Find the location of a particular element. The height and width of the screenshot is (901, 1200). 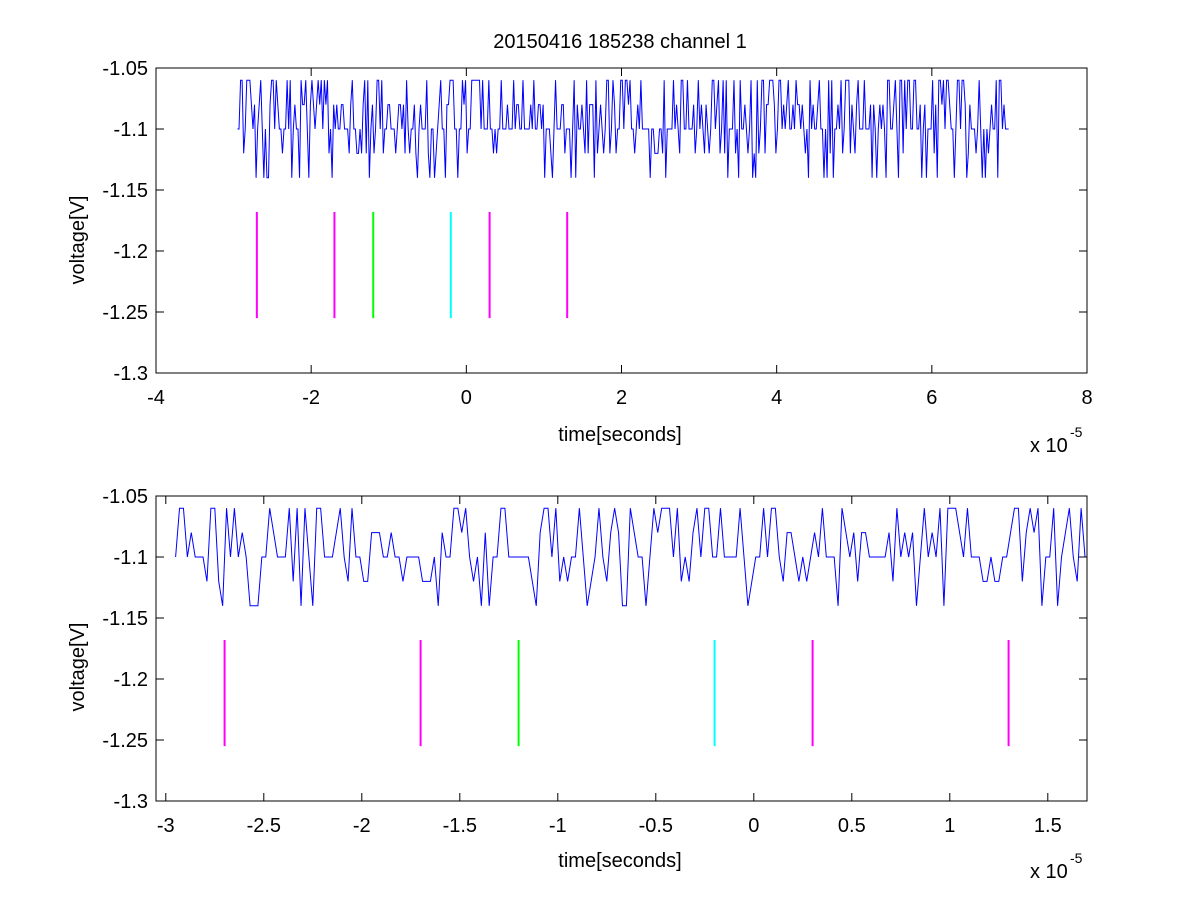

top-plot-ytick-label: -1.15 is located at coordinates (125, 191).